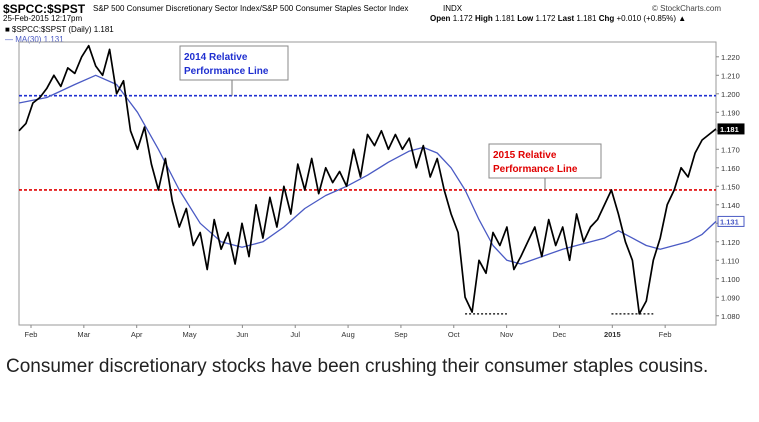 The height and width of the screenshot is (422, 759). Describe the element at coordinates (730, 75) in the screenshot. I see `y-tick-label: 1.210` at that location.